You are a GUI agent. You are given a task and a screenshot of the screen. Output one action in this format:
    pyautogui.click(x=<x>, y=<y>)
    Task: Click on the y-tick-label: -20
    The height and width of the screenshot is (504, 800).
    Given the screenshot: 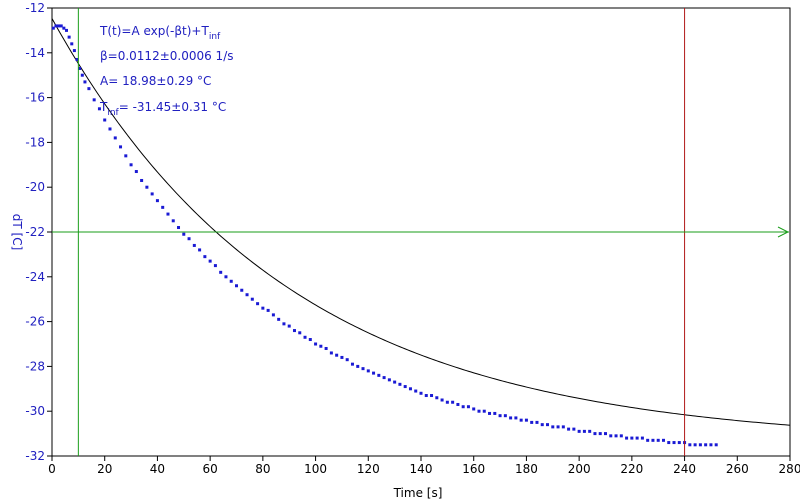 What is the action you would take?
    pyautogui.click(x=35, y=187)
    